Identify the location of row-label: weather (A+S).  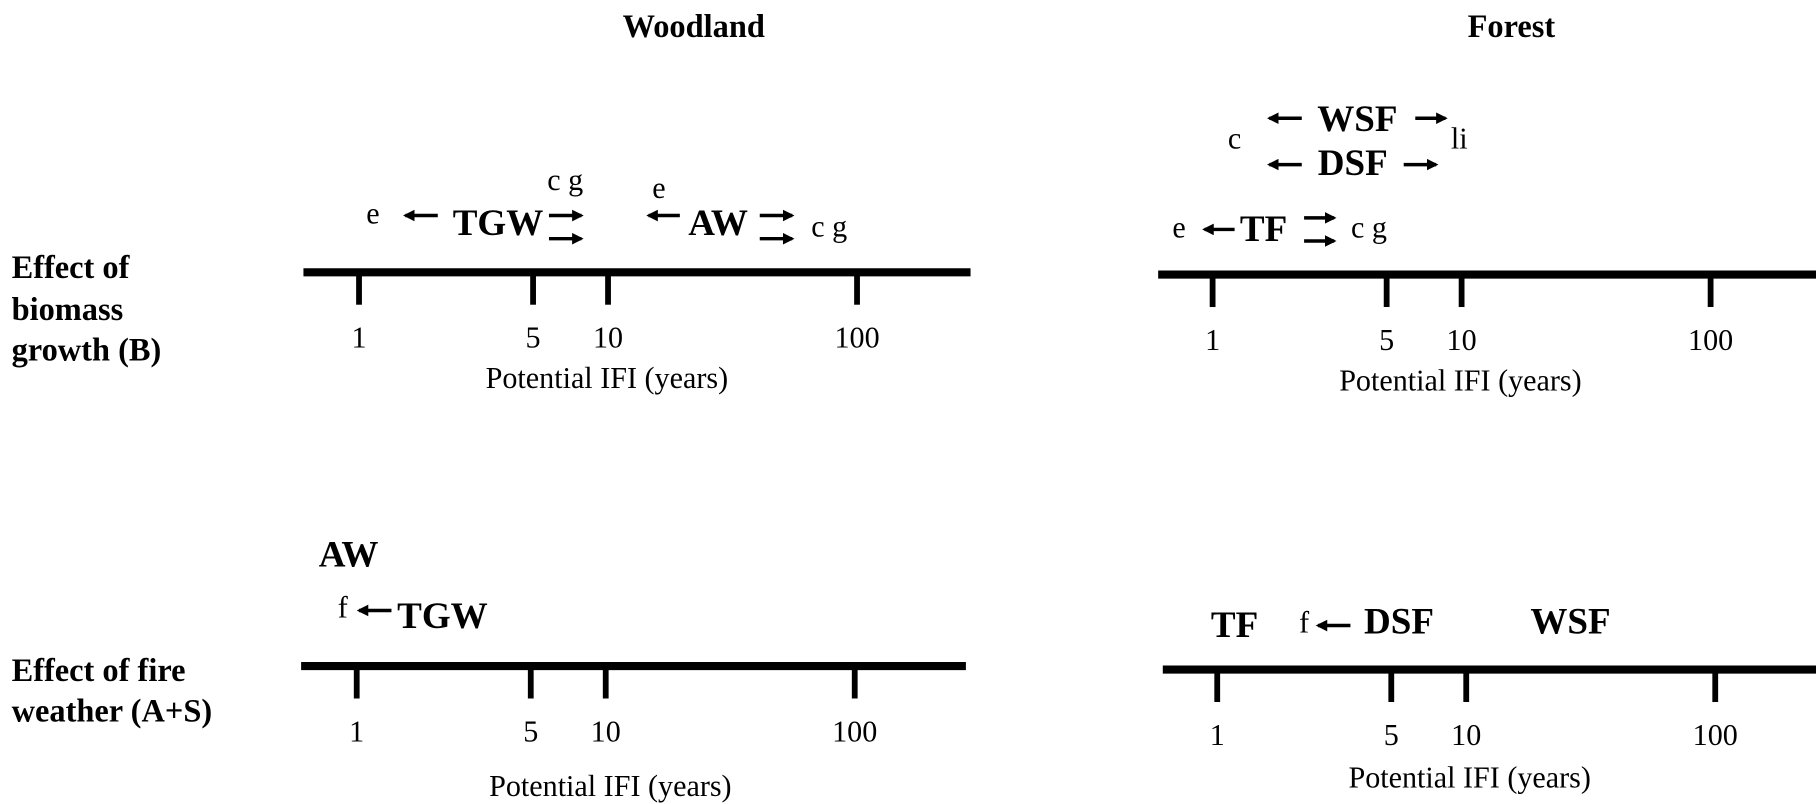
(112, 712).